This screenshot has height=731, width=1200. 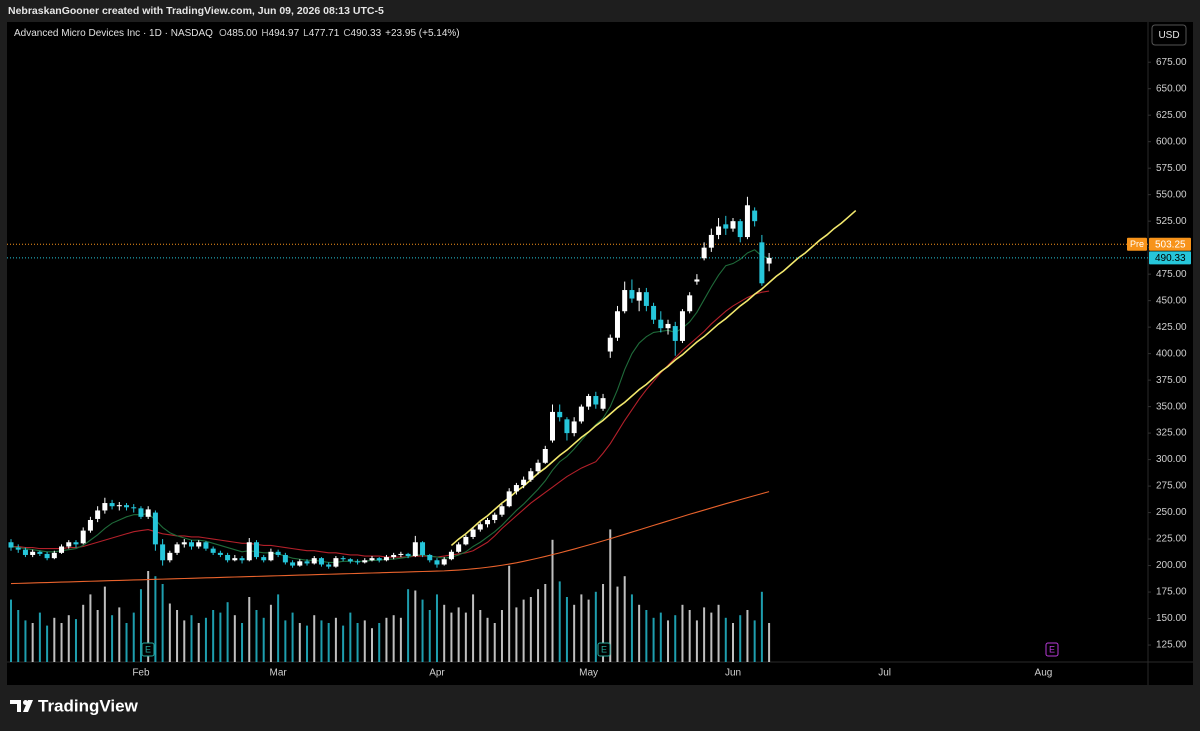 What do you see at coordinates (284, 33) in the screenshot?
I see `ohlc-value: 494.97` at bounding box center [284, 33].